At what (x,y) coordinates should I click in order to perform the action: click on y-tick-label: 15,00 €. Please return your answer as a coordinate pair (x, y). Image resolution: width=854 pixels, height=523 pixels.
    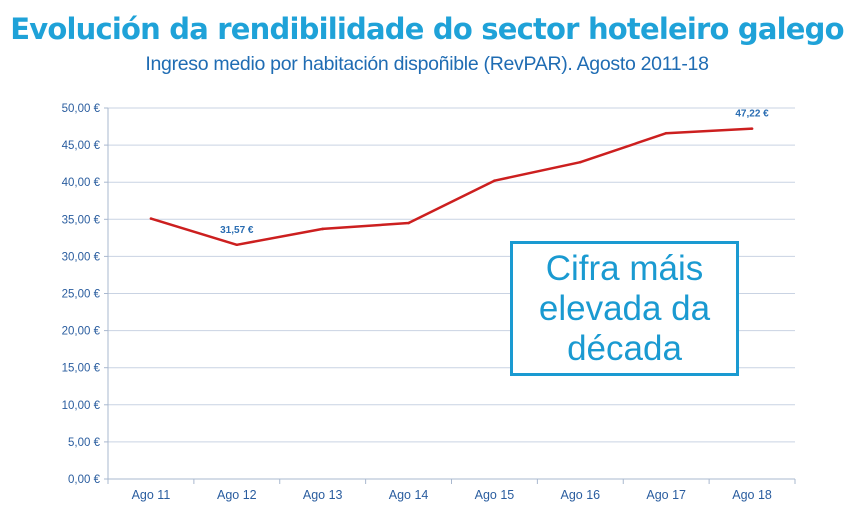
    Looking at the image, I should click on (81, 369).